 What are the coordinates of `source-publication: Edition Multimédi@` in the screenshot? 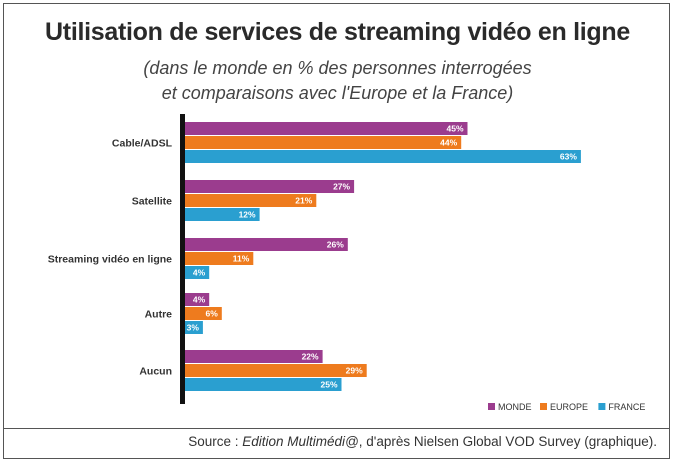 It's located at (300, 441).